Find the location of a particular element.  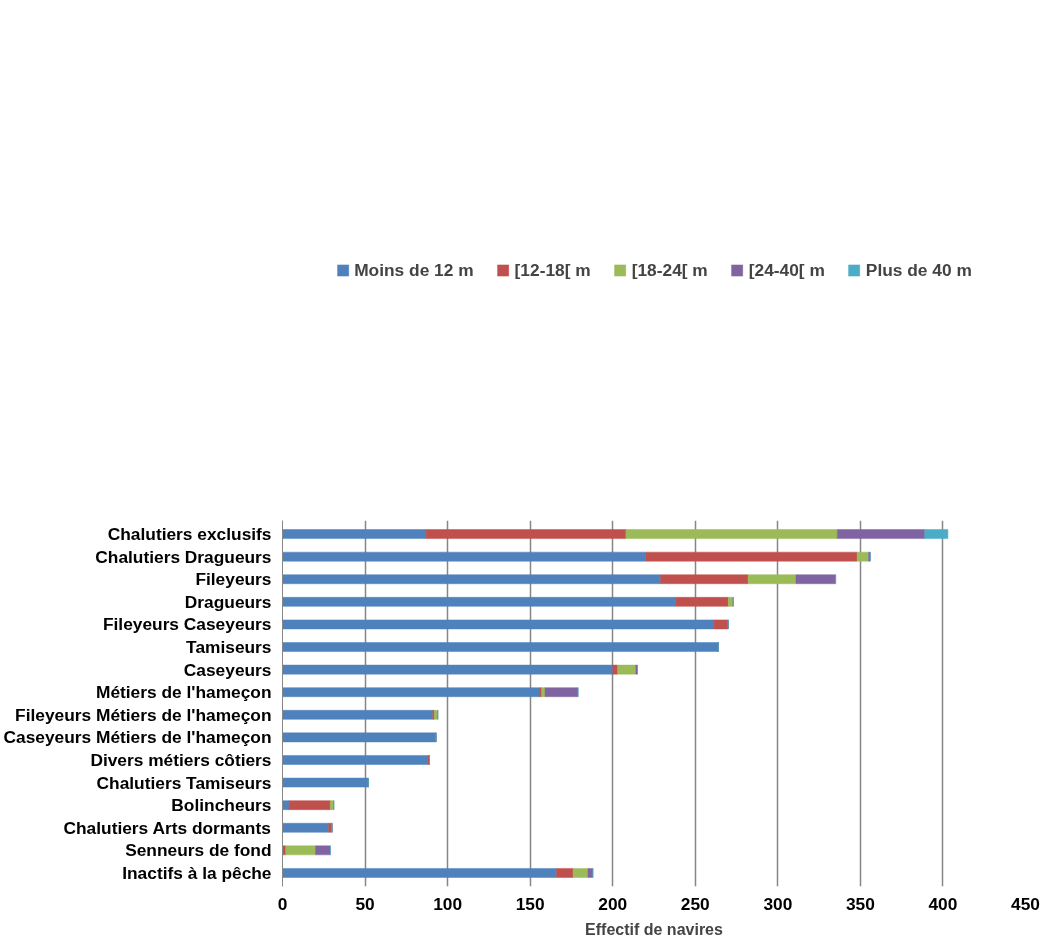

y-tick-label: Tamiseurs is located at coordinates (229, 647).